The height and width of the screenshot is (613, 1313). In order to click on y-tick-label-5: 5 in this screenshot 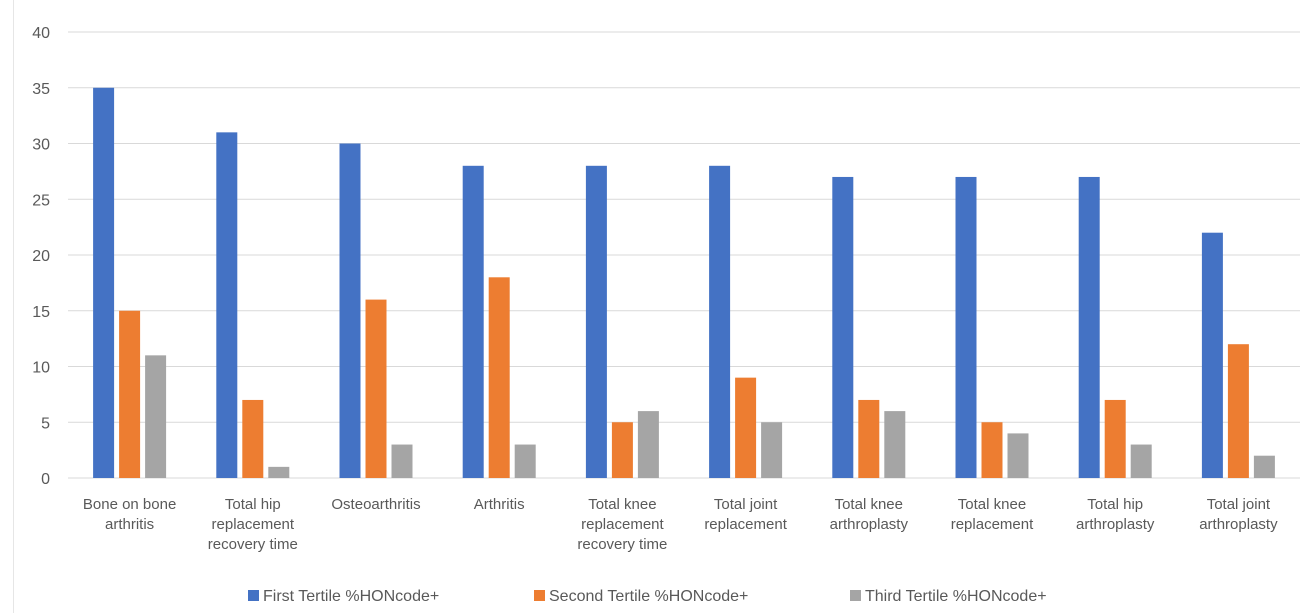, I will do `click(45, 423)`.